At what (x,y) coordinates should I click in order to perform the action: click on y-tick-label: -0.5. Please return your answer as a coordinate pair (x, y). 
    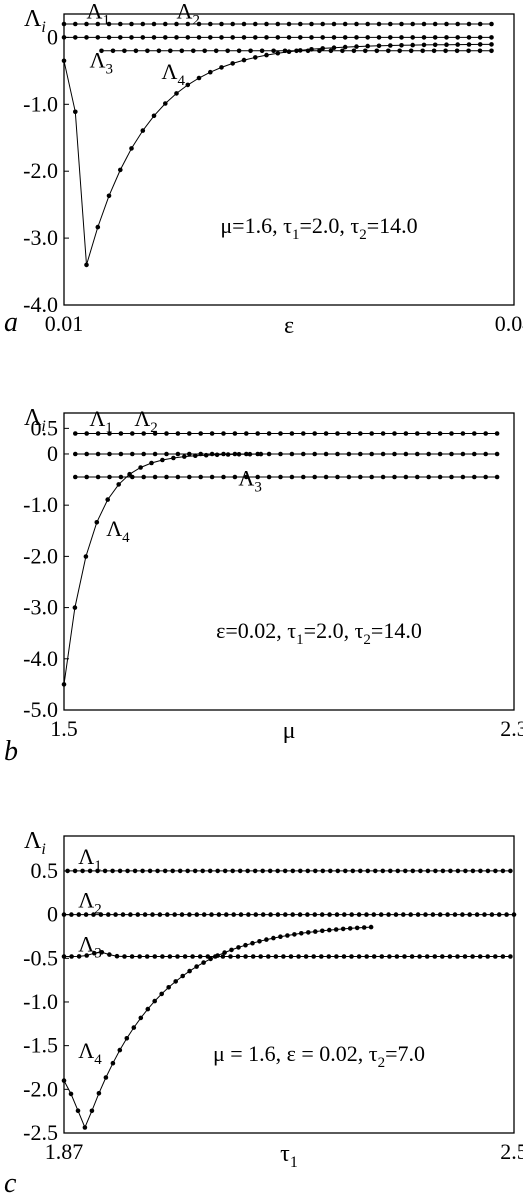
    Looking at the image, I should click on (40, 957).